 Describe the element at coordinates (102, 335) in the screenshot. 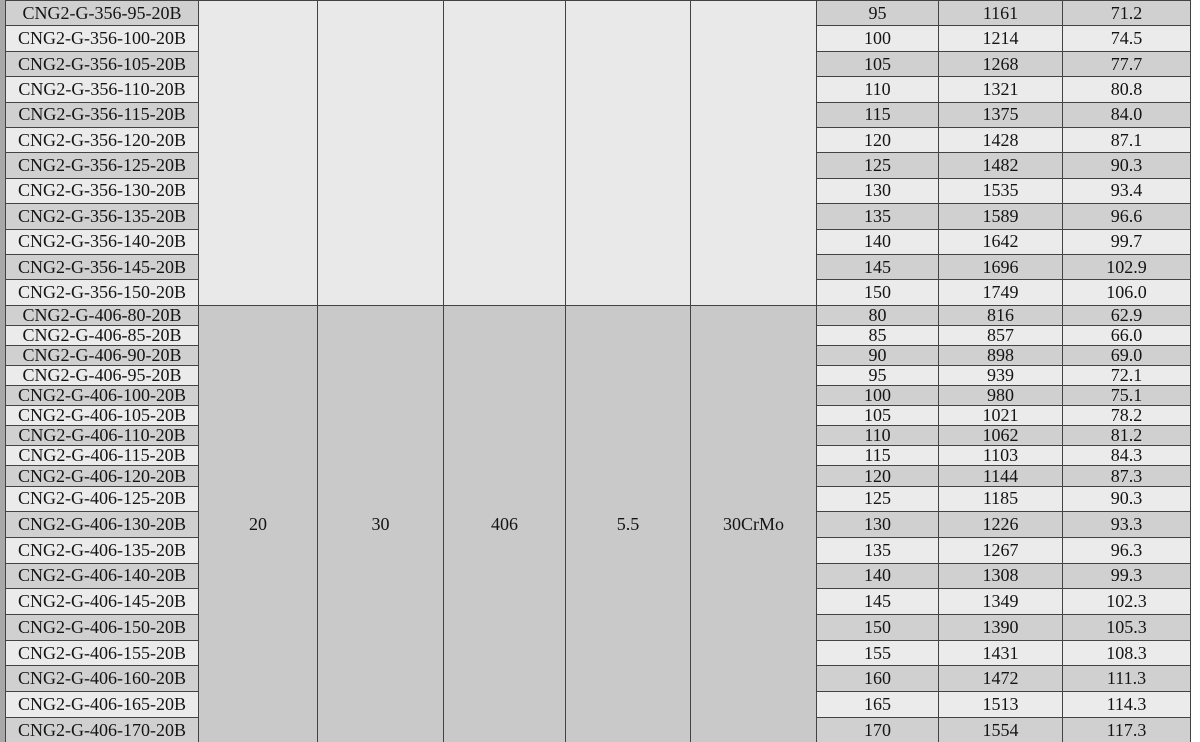

I see `model-cell: CNG2-G-406-85-20B` at that location.